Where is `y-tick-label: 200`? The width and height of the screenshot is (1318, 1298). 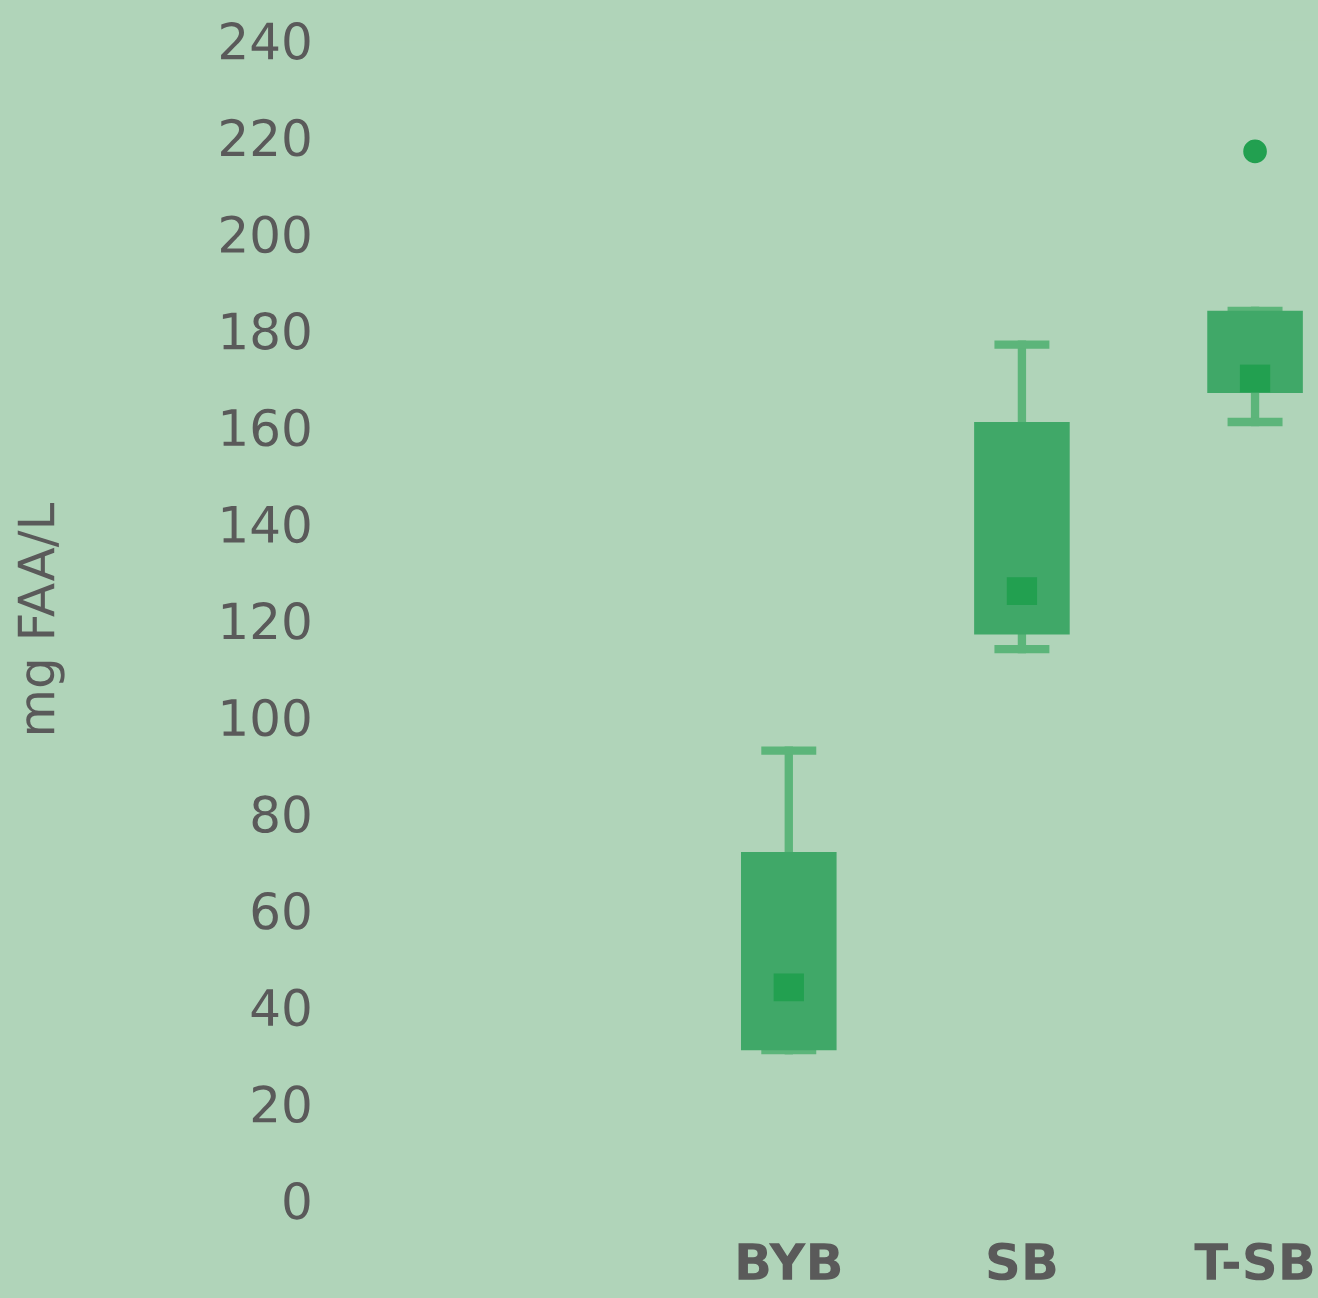
y-tick-label: 200 is located at coordinates (265, 234).